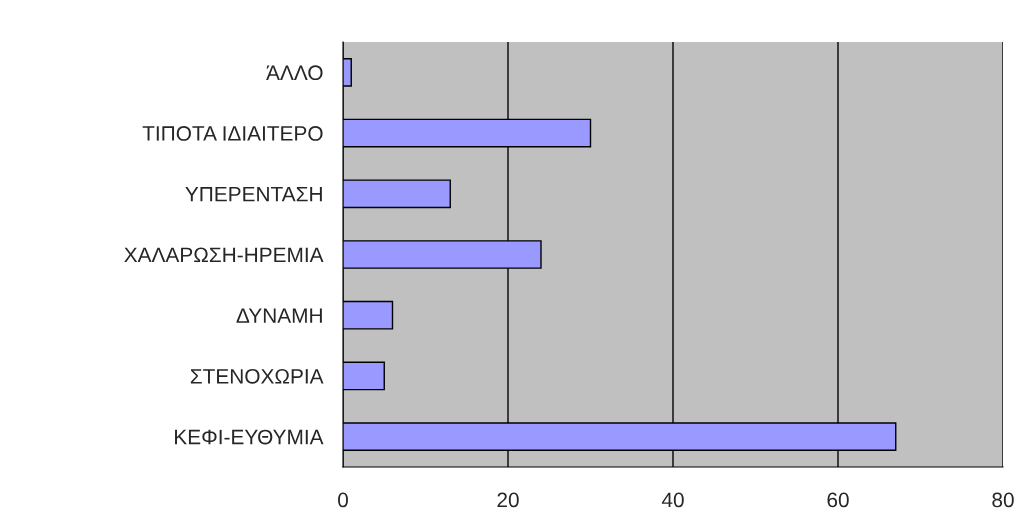 Image resolution: width=1025 pixels, height=529 pixels. Describe the element at coordinates (838, 500) in the screenshot. I see `x-tick-label: 60` at that location.